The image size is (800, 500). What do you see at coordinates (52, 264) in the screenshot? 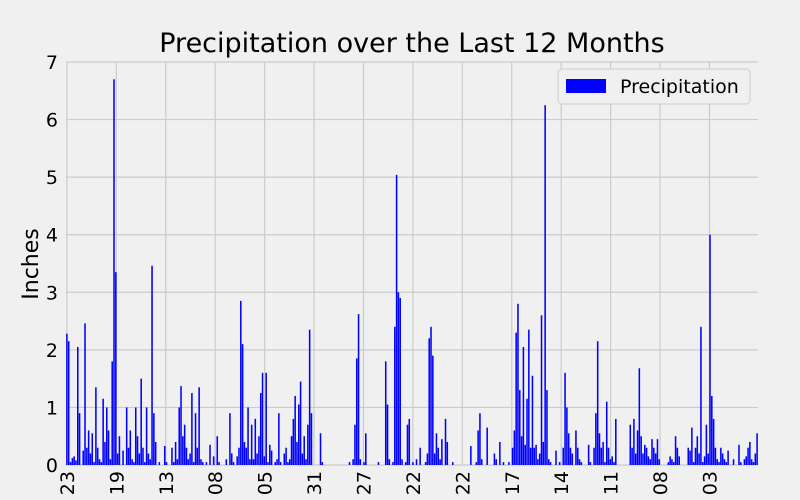
I see `y-axis-ticks: 0 1 2 3 4 5 6 7` at bounding box center [52, 264].